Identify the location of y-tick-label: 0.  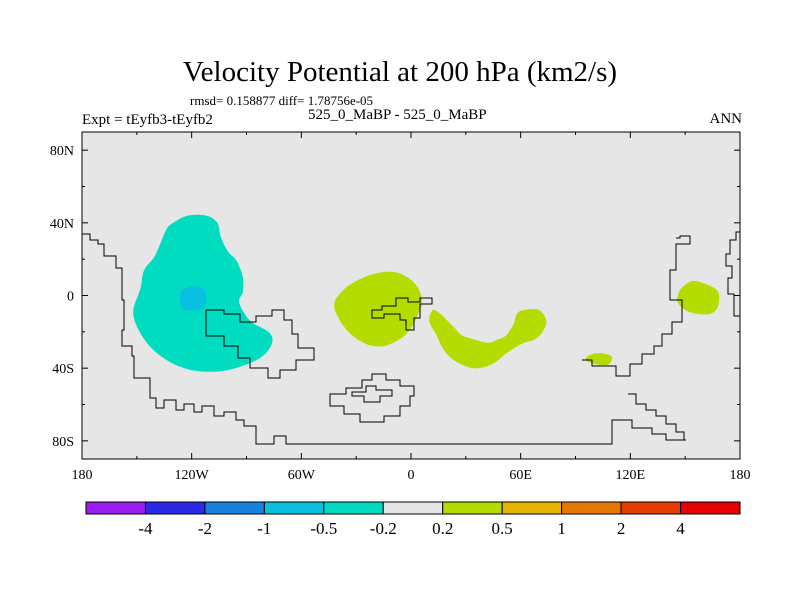
(70, 297).